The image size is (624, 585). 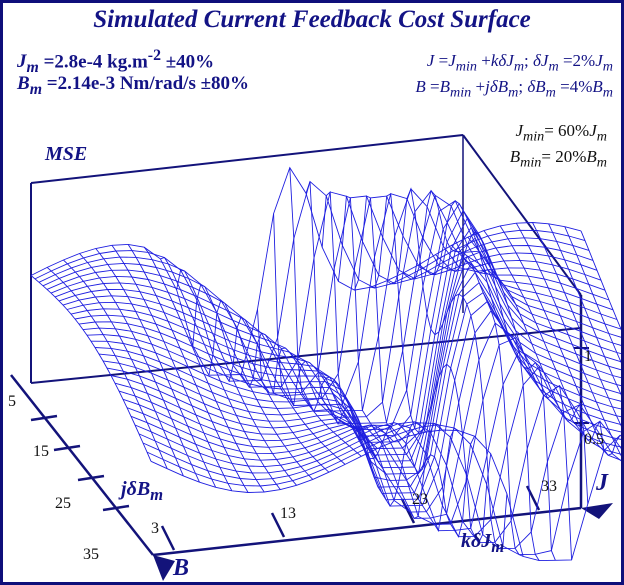 I want to click on bmin-annotation: Bmin= 20%Bm, so click(x=558, y=159).